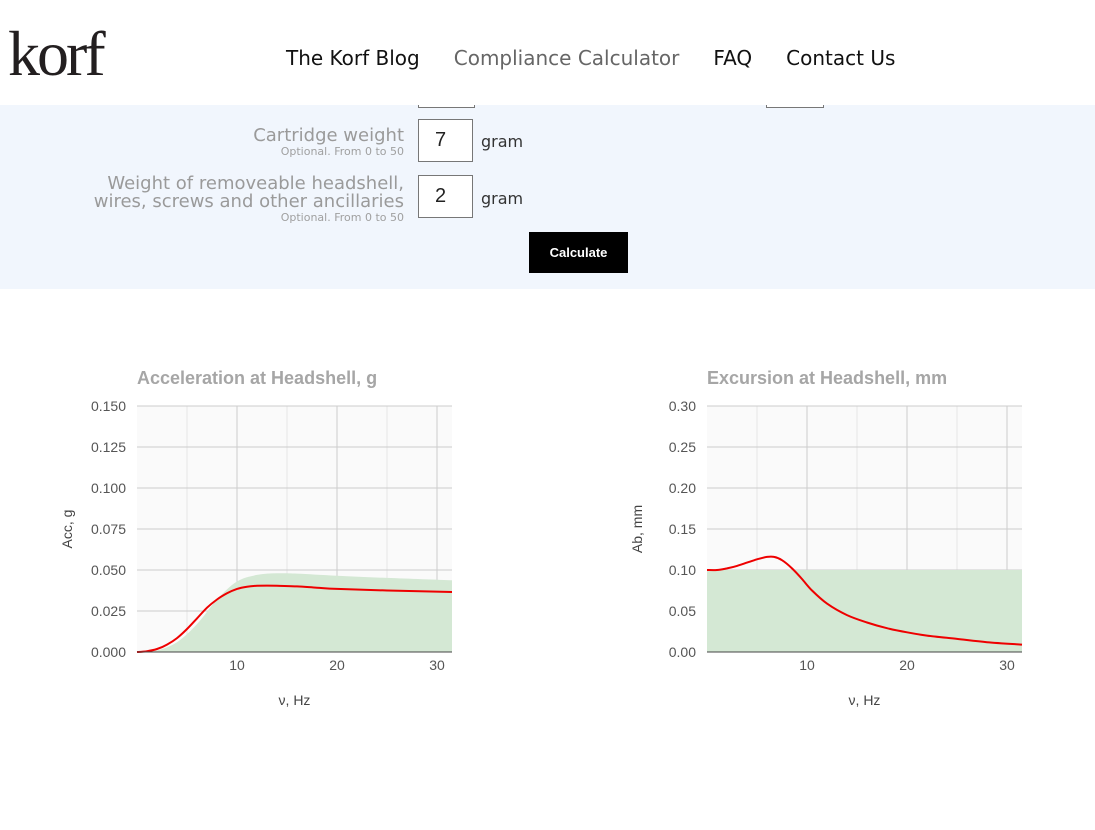 Image resolution: width=1095 pixels, height=830 pixels. Describe the element at coordinates (108, 488) in the screenshot. I see `y-tick-label: 0.100` at that location.